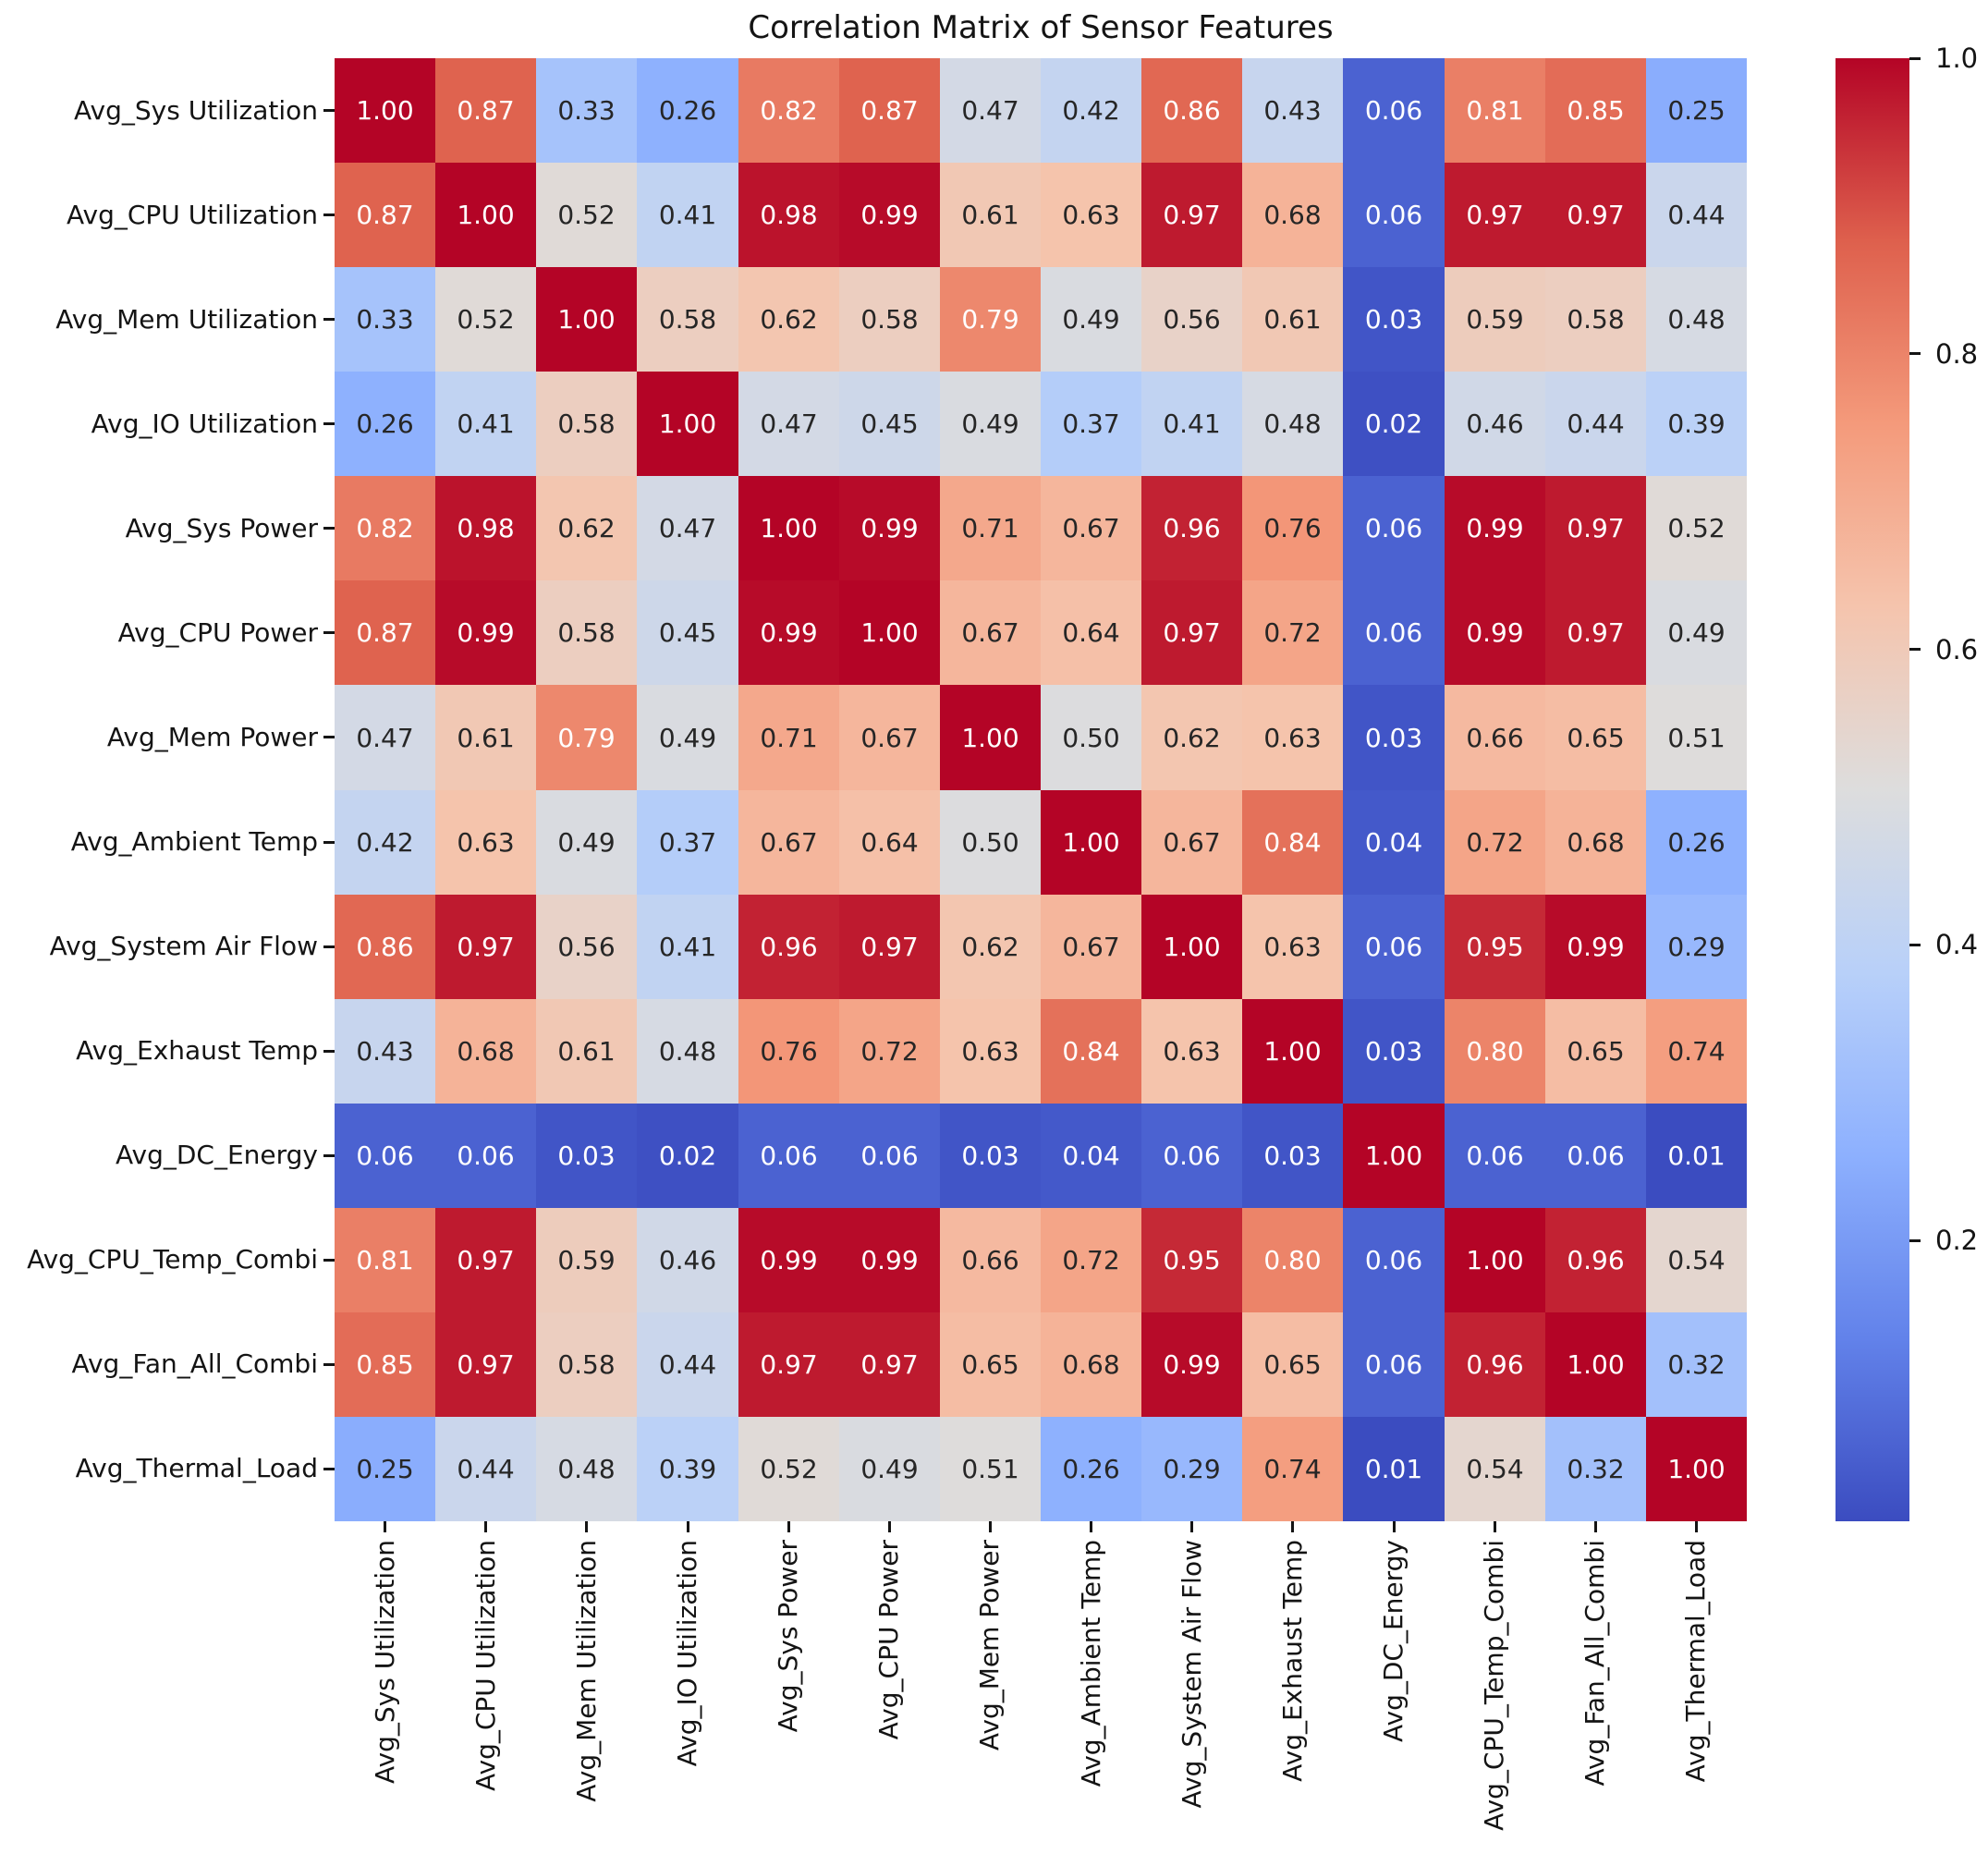 The height and width of the screenshot is (1854, 1988). I want to click on heatmap-cell: 0.76, so click(1293, 528).